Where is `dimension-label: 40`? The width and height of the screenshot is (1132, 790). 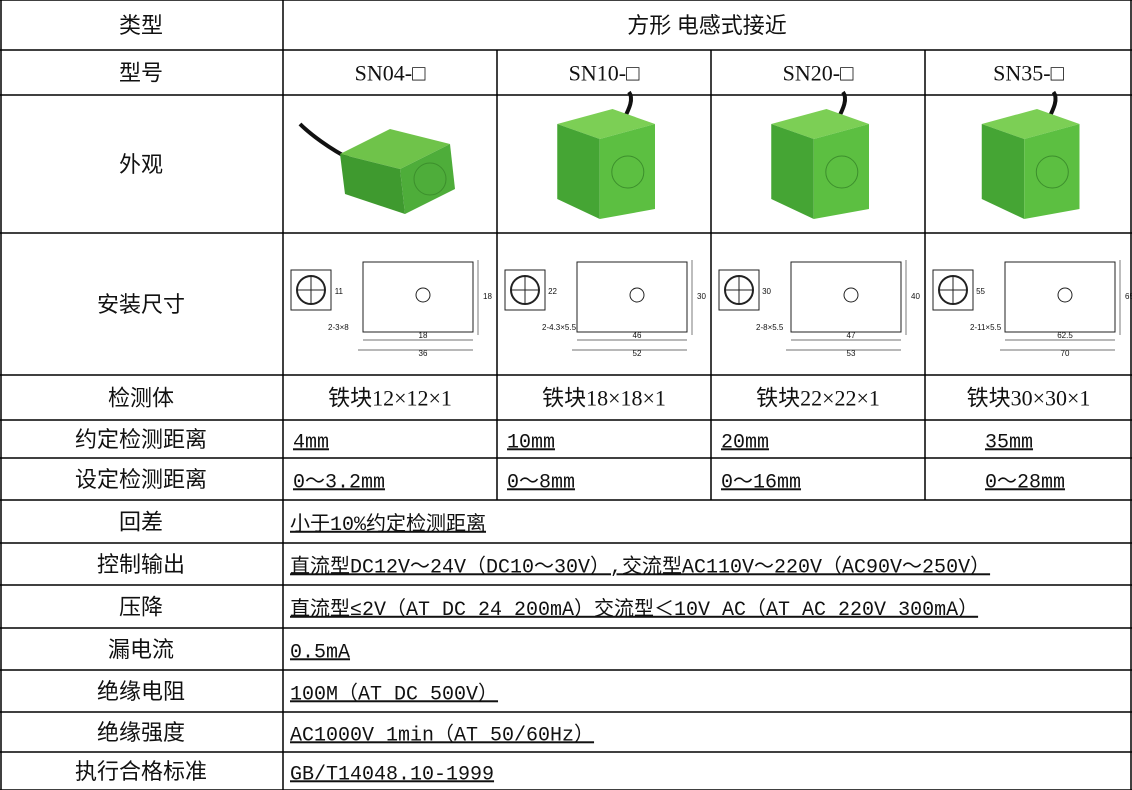
dimension-label: 40 is located at coordinates (915, 296).